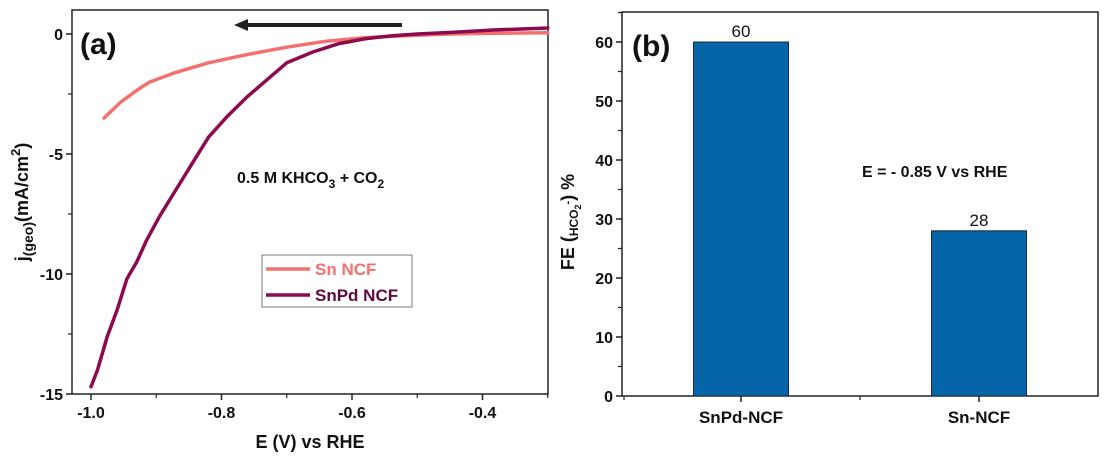  What do you see at coordinates (51, 275) in the screenshot?
I see `y-tick-label: -10` at bounding box center [51, 275].